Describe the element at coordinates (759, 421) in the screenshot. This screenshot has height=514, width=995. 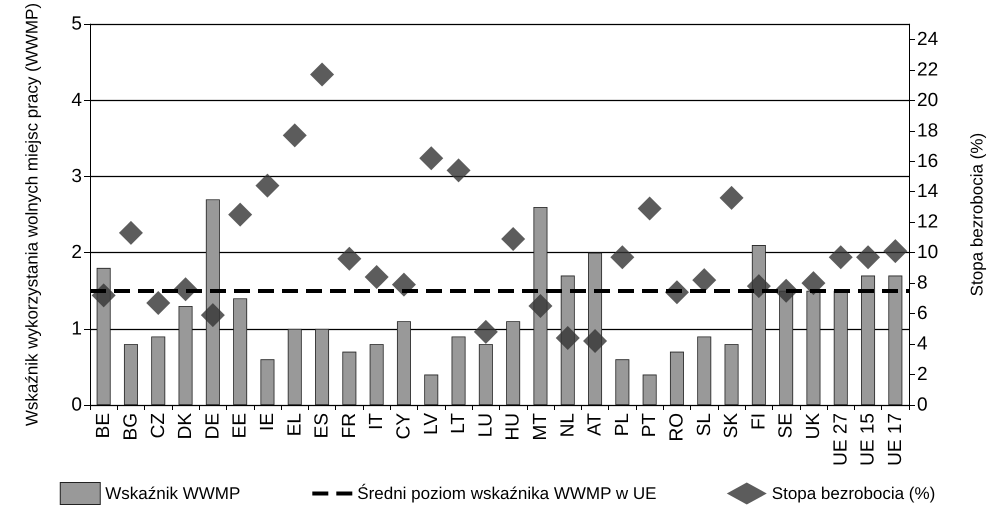
I see `x-tick-label: FI` at that location.